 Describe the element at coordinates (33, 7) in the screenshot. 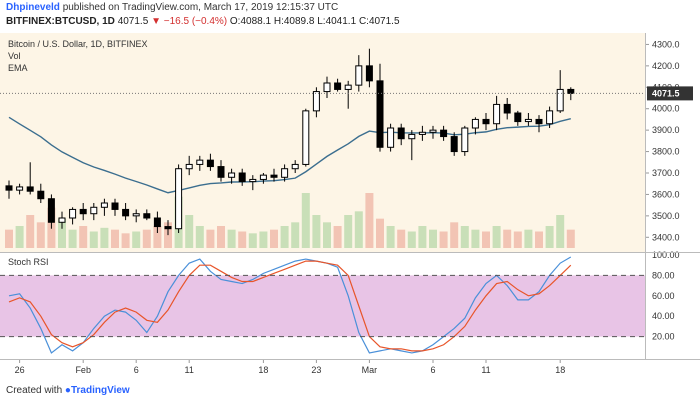

I see `author-name: Dhpineveld` at that location.